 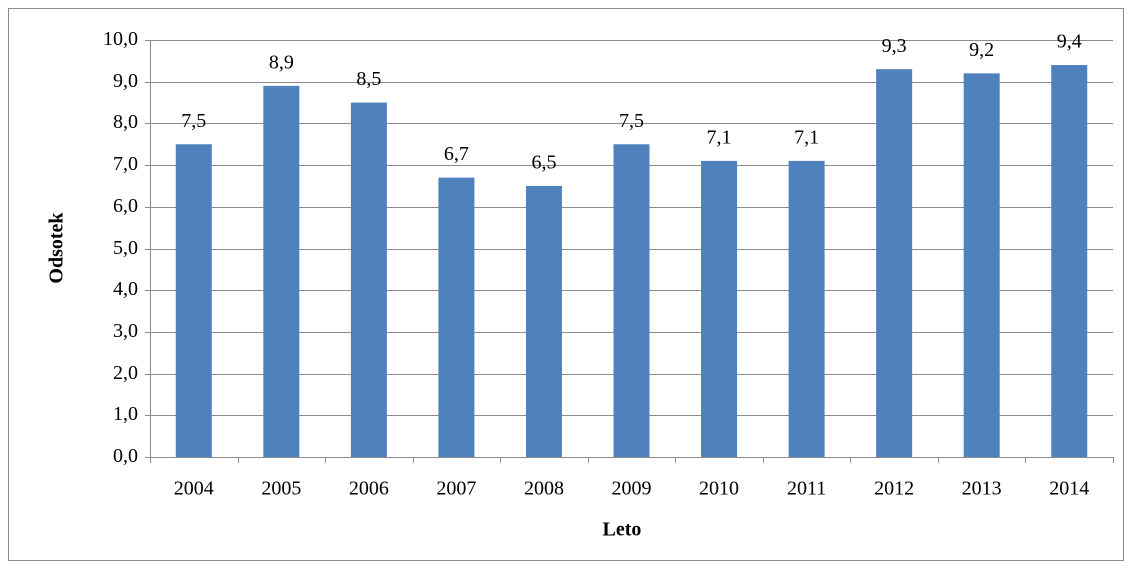 What do you see at coordinates (125, 331) in the screenshot?
I see `y-tick-label: 3,0` at bounding box center [125, 331].